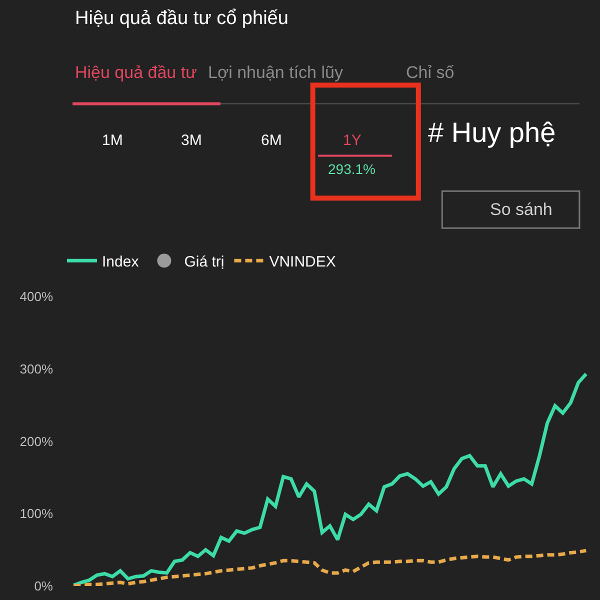  What do you see at coordinates (430, 72) in the screenshot?
I see `text: Chỉ số` at bounding box center [430, 72].